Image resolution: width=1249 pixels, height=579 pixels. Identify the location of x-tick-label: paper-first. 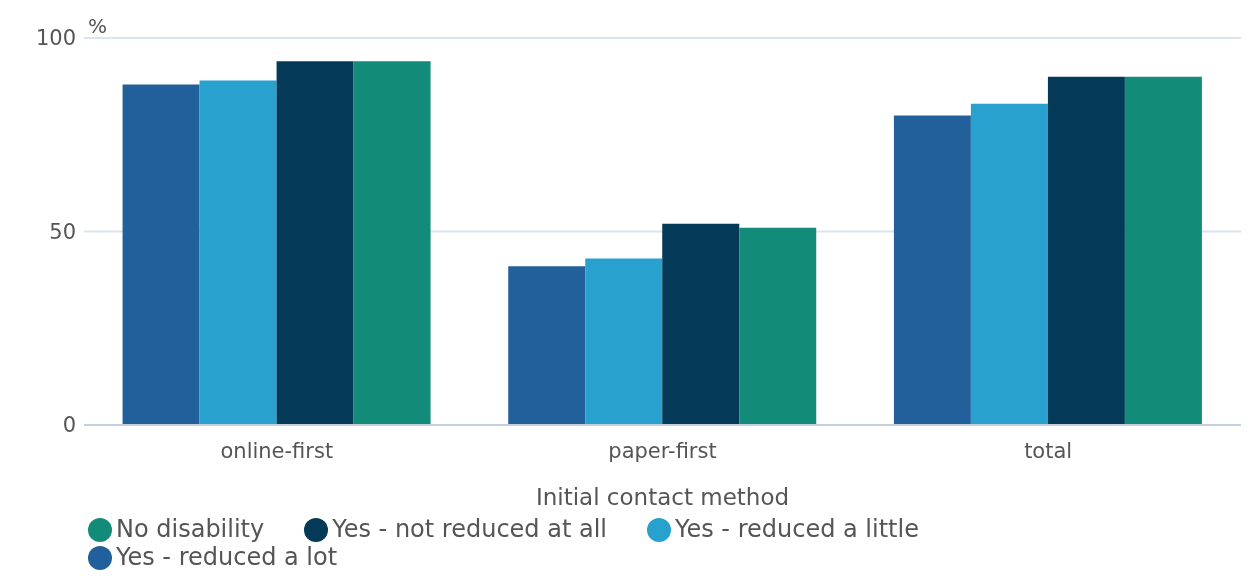
(662, 450).